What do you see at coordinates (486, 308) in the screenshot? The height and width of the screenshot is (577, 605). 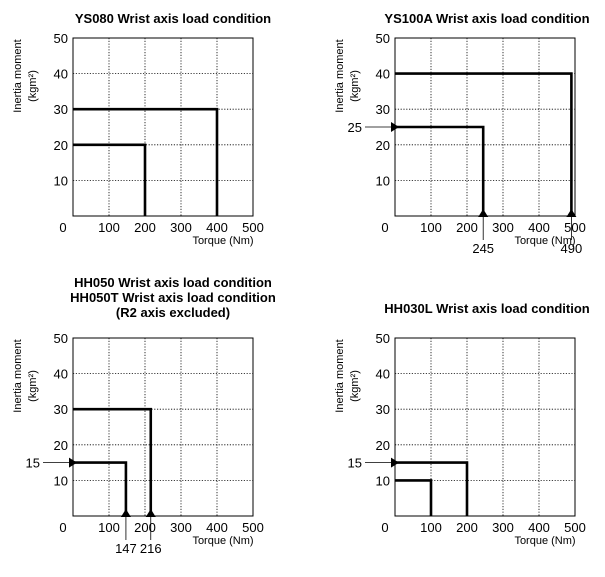 I see `chart-title: HH030L Wrist axis load condition` at bounding box center [486, 308].